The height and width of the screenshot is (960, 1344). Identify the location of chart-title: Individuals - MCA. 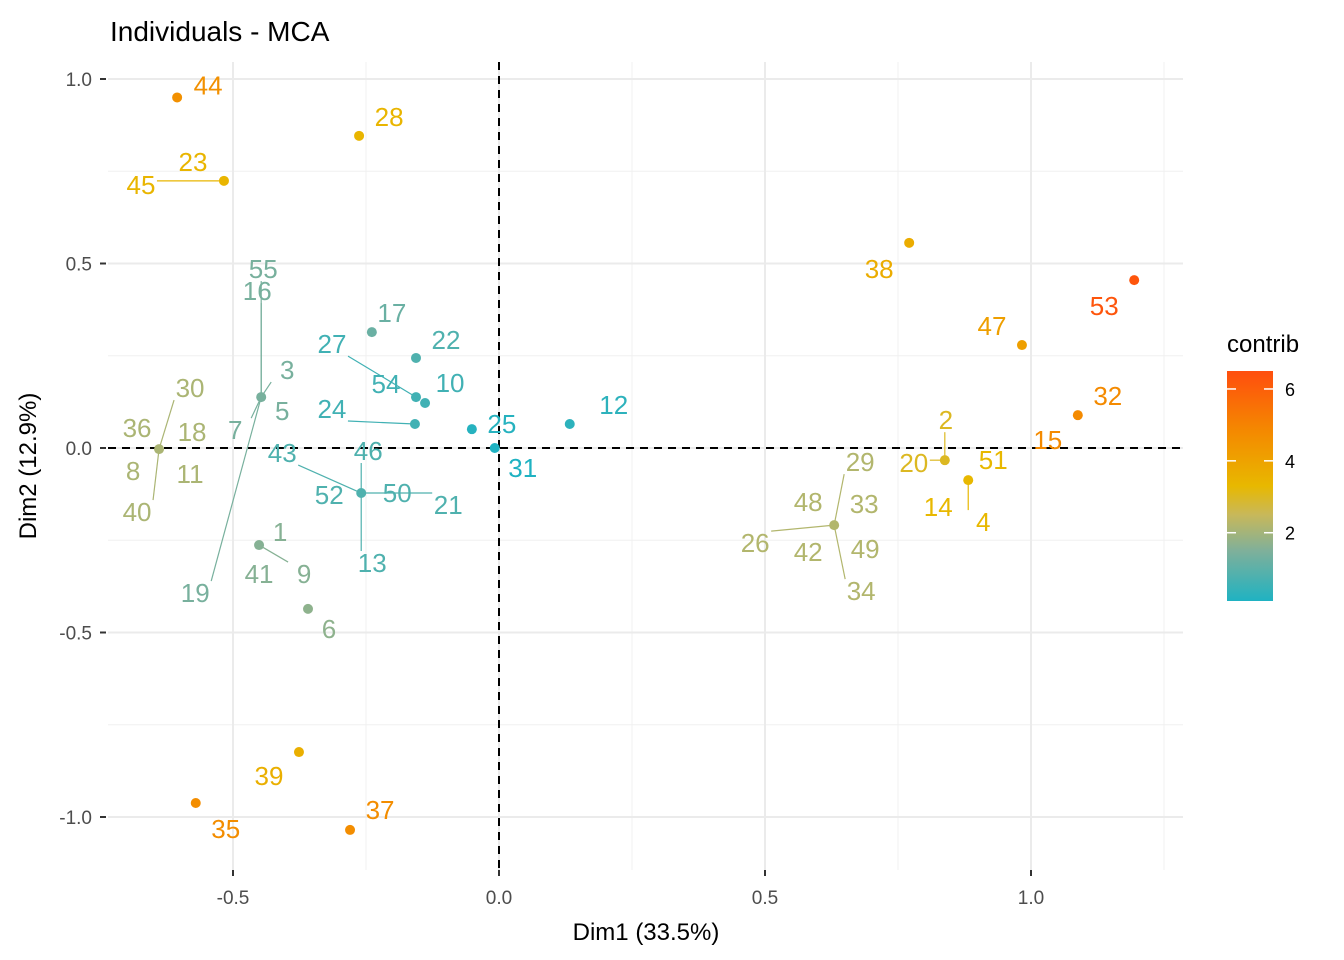
(220, 31).